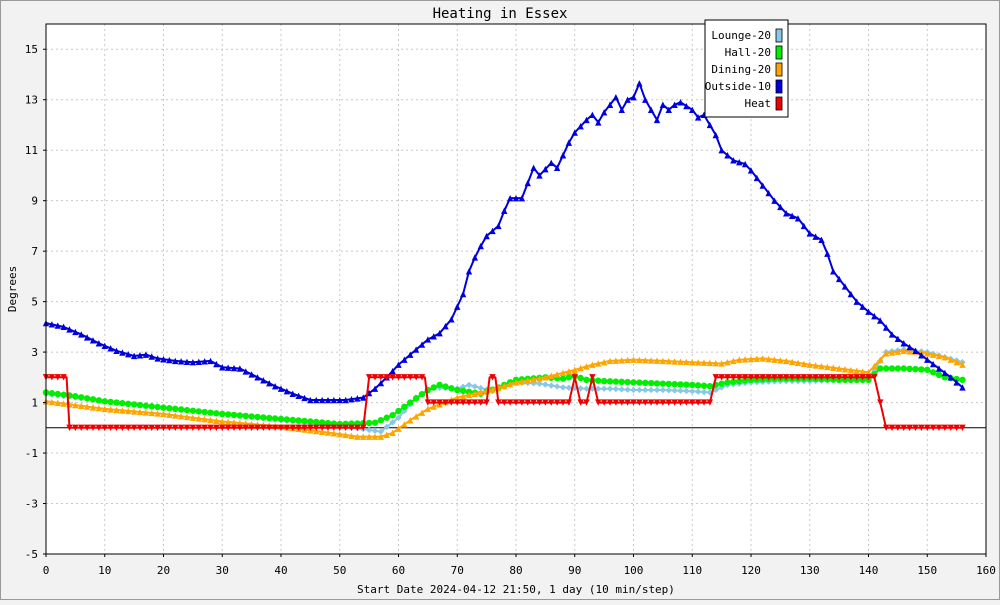 Image resolution: width=1000 pixels, height=605 pixels. What do you see at coordinates (504, 403) in the screenshot?
I see `series-heat` at bounding box center [504, 403].